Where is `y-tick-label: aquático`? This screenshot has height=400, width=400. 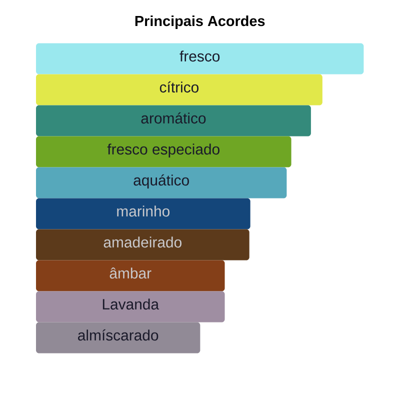
y-tick-label: aquático is located at coordinates (161, 181).